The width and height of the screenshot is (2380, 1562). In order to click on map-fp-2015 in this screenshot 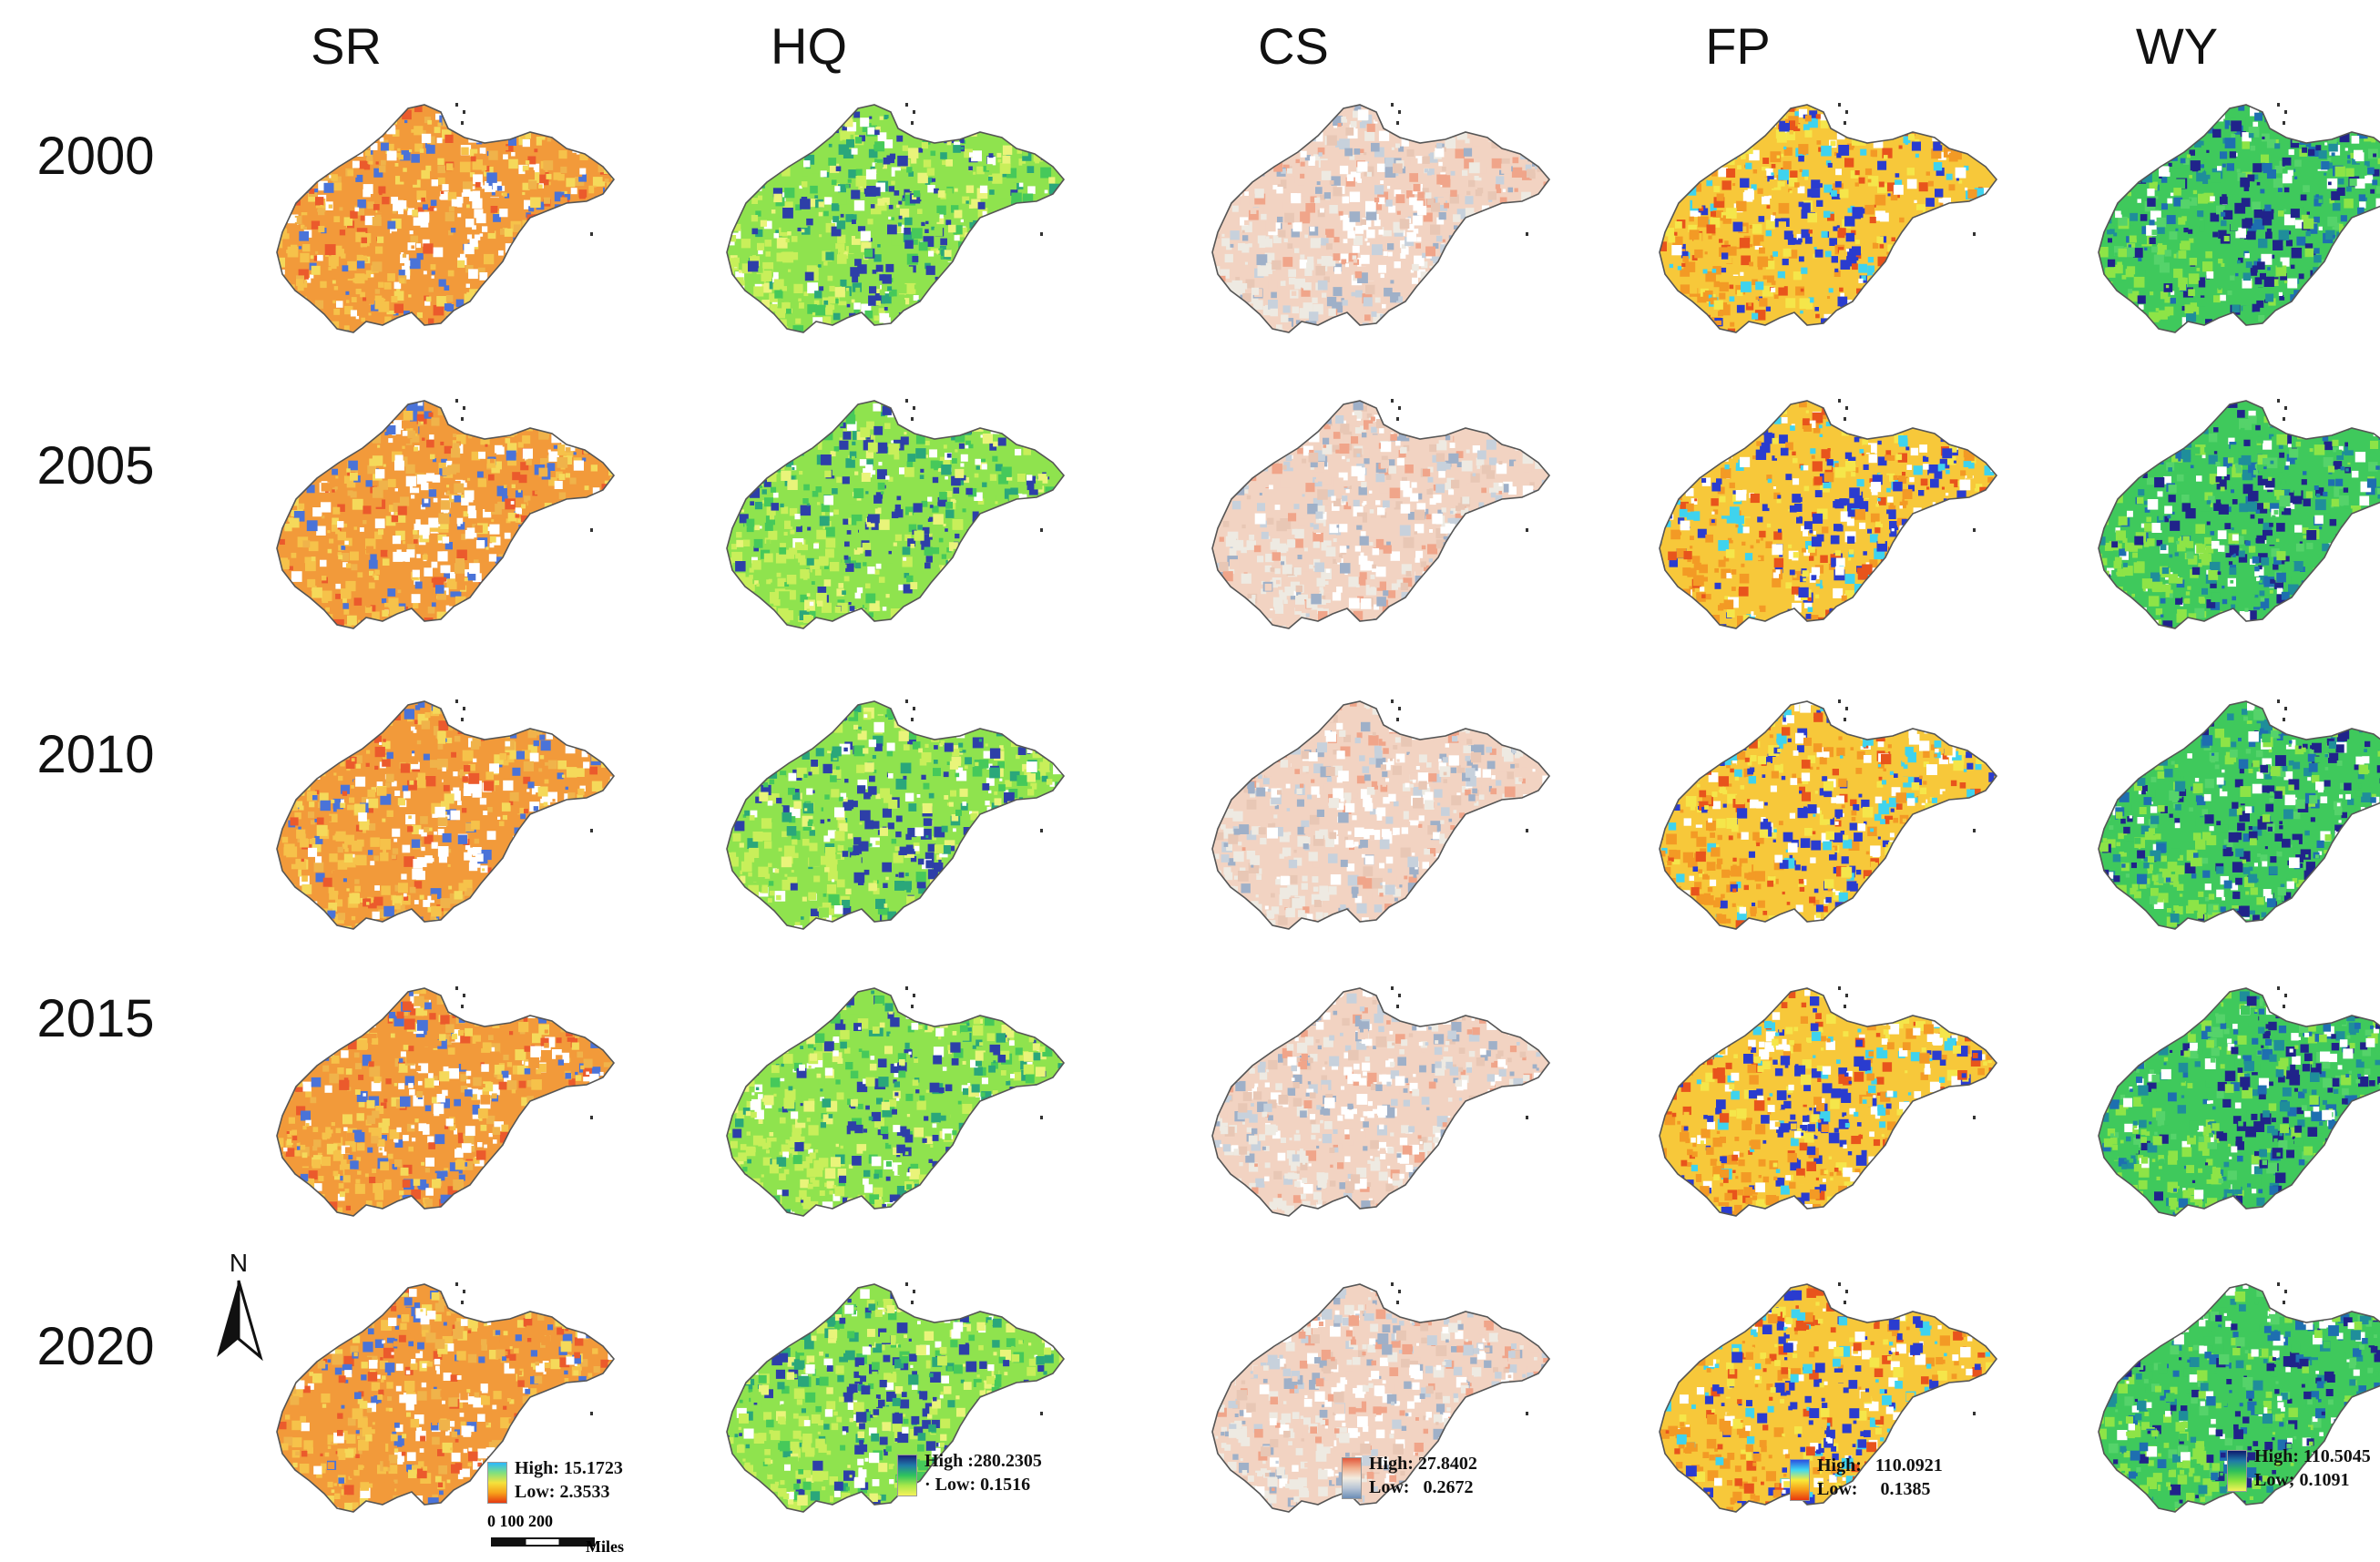, I will do `click(1820, 1106)`.